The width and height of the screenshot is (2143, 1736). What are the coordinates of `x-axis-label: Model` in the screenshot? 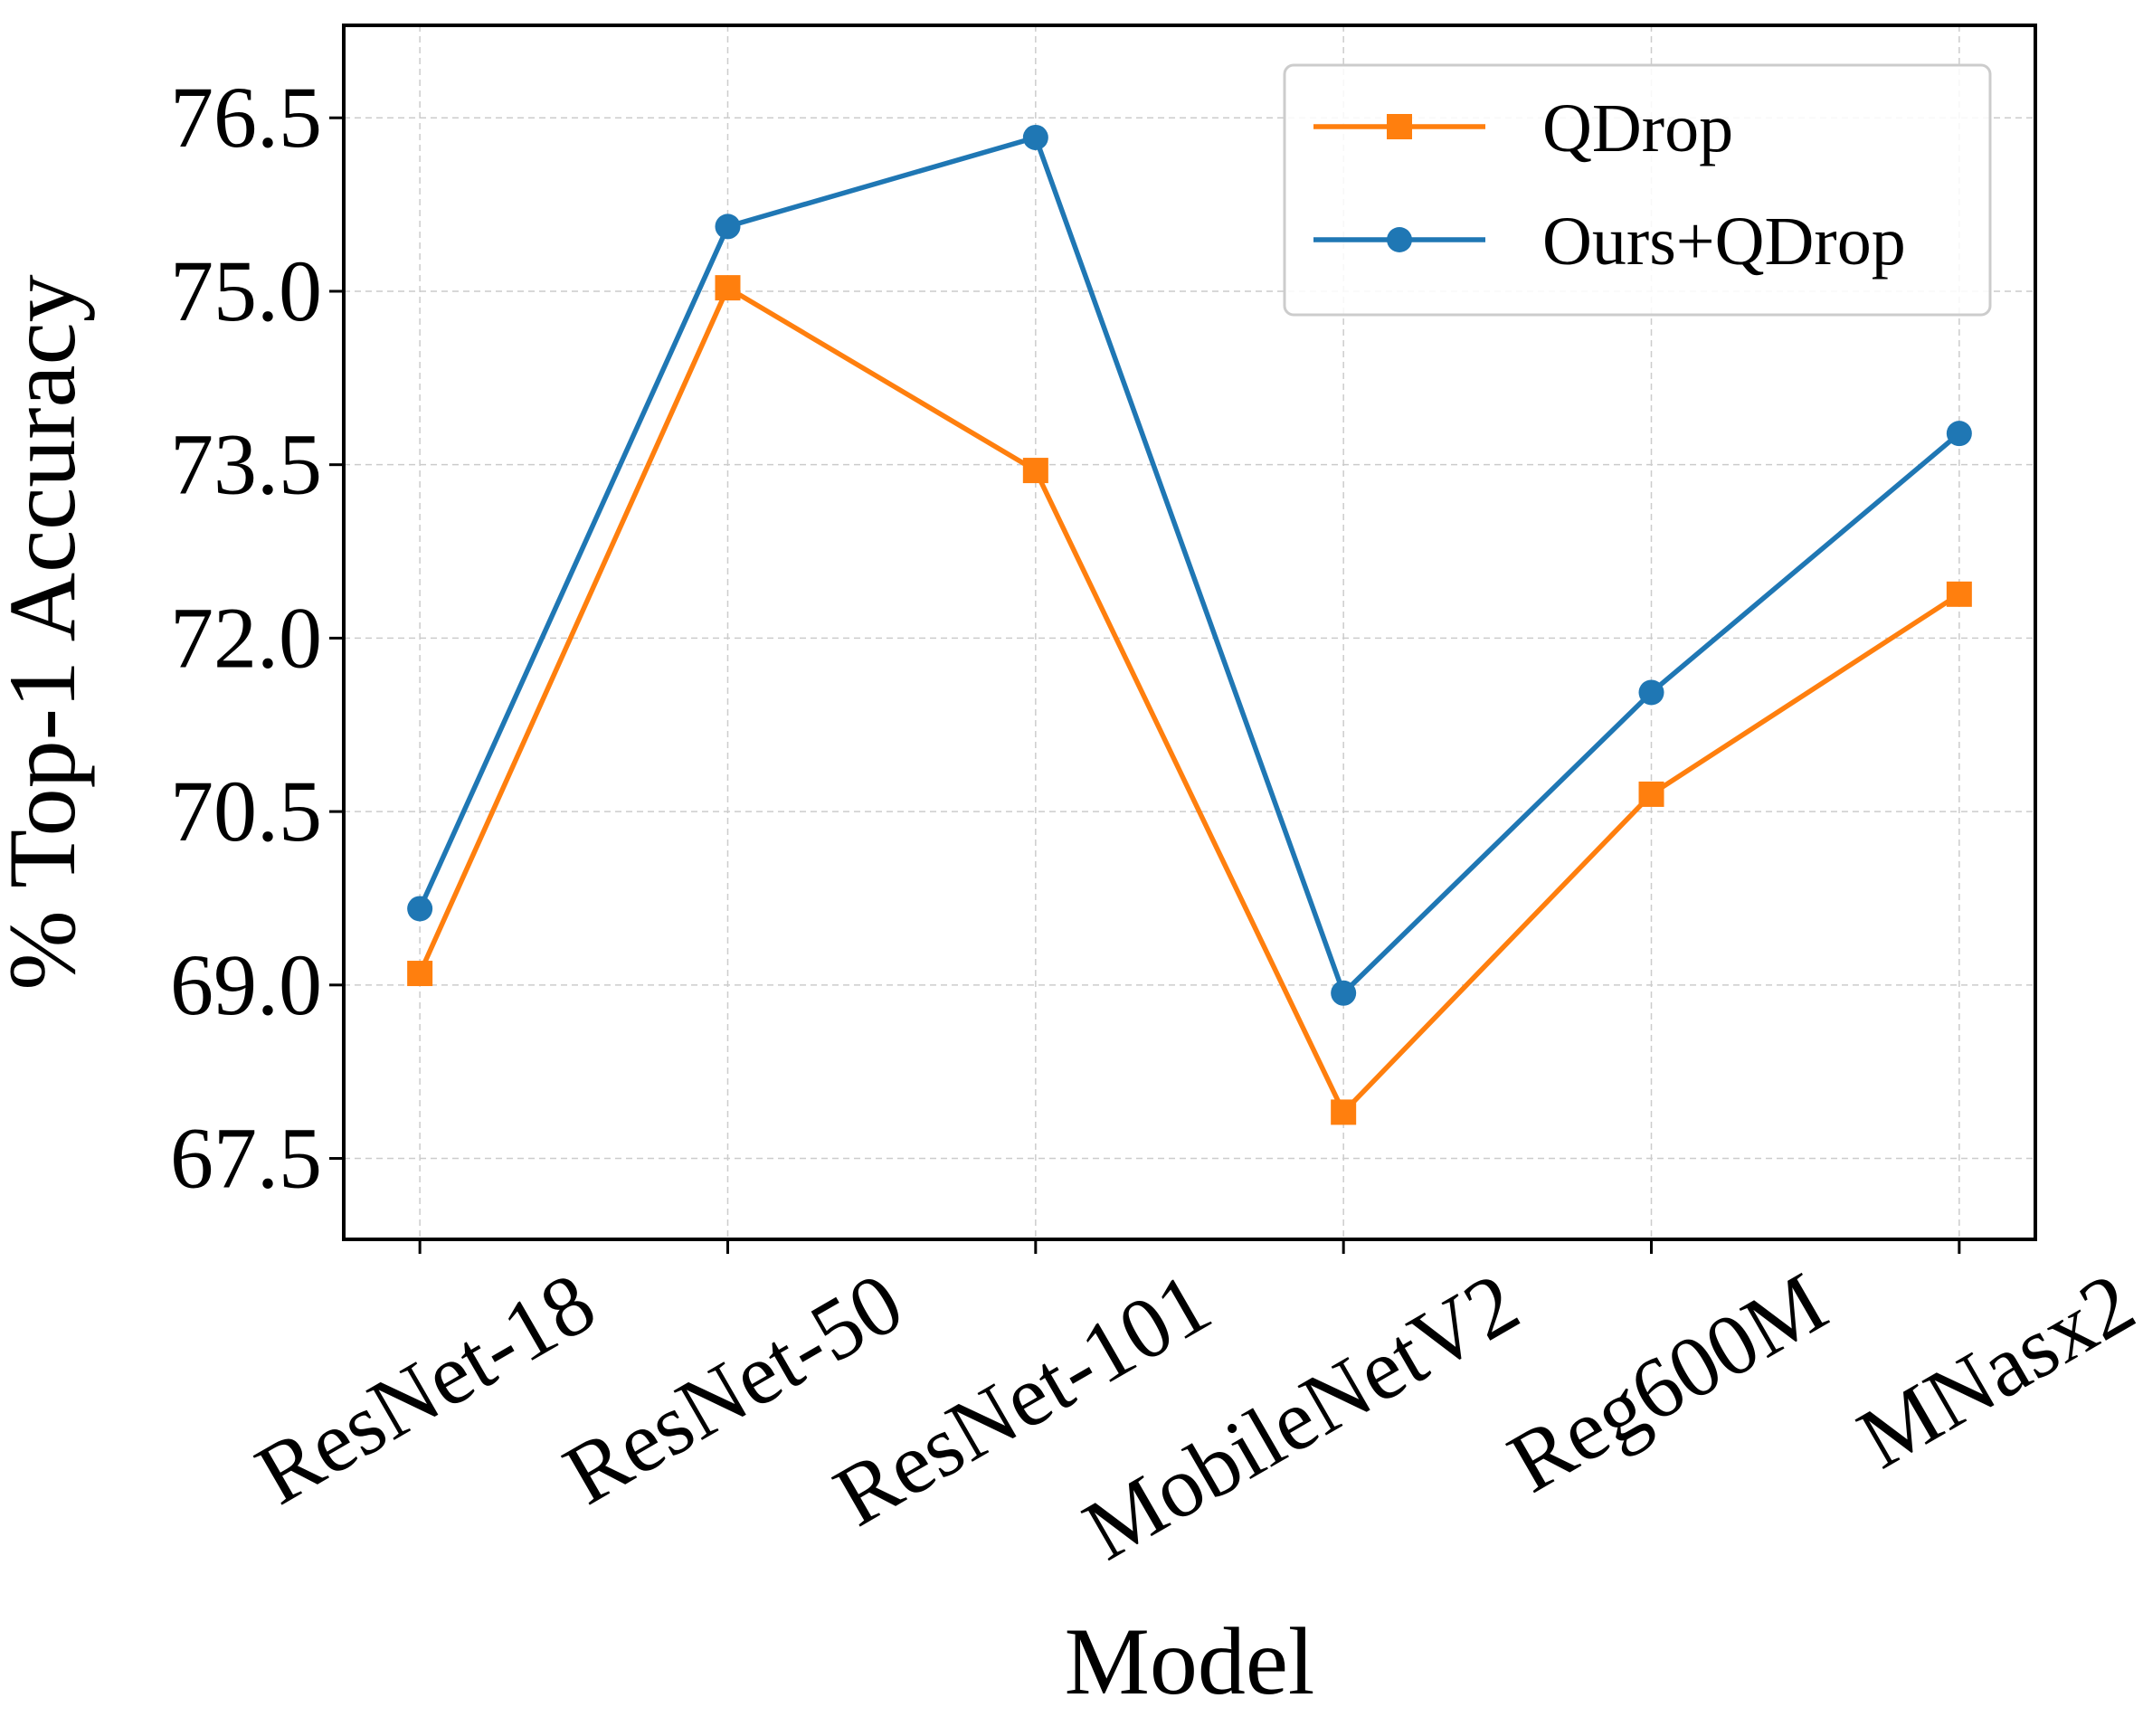 It's located at (1190, 1661).